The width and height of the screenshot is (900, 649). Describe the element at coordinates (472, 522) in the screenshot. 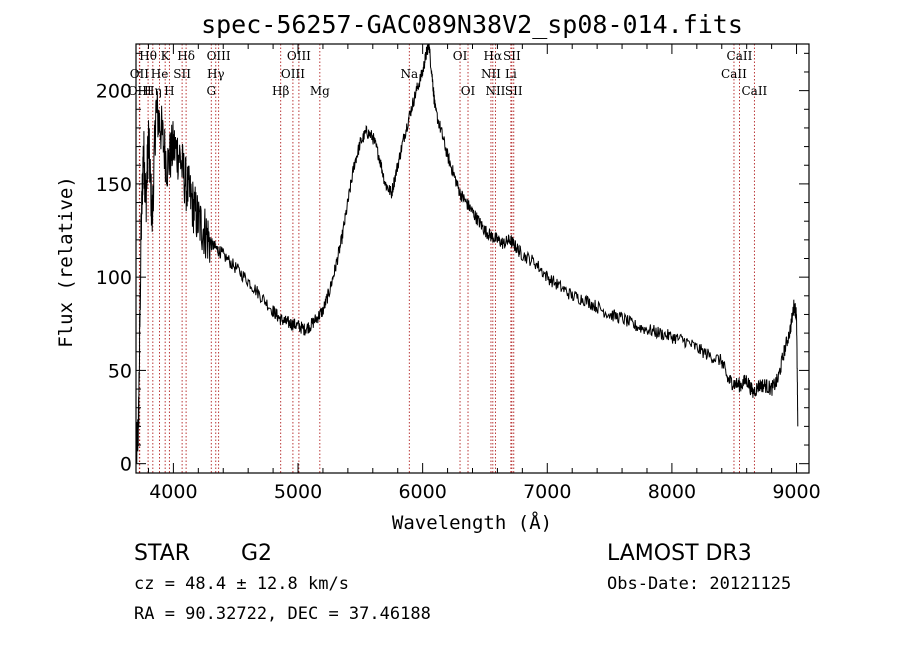

I see `x-axis-label: Wavelength (Å)` at that location.